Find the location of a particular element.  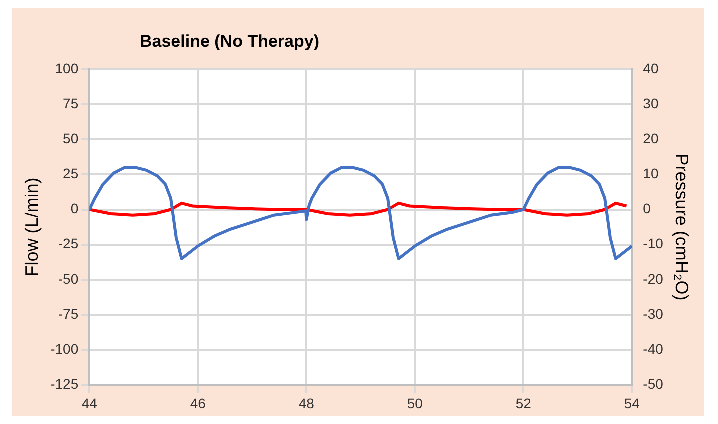

y-tick-label: 50 is located at coordinates (71, 138).